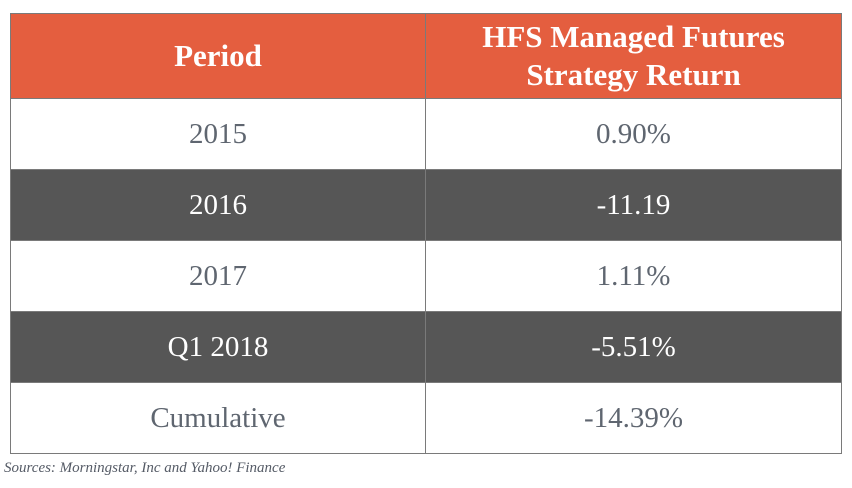 The image size is (852, 488). I want to click on return-header-line-1: HFS Managed Futures, so click(633, 36).